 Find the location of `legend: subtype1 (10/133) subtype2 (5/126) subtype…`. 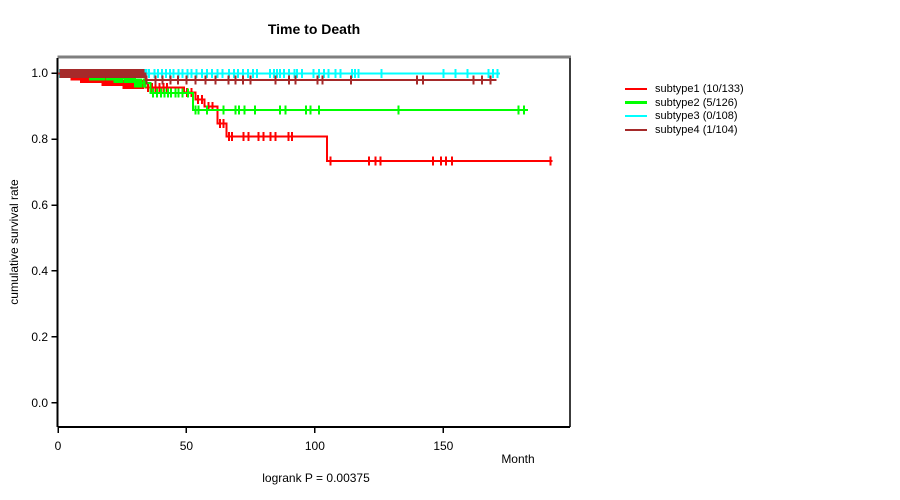

legend: subtype1 (10/133) subtype2 (5/126) subtype… is located at coordinates (684, 109).